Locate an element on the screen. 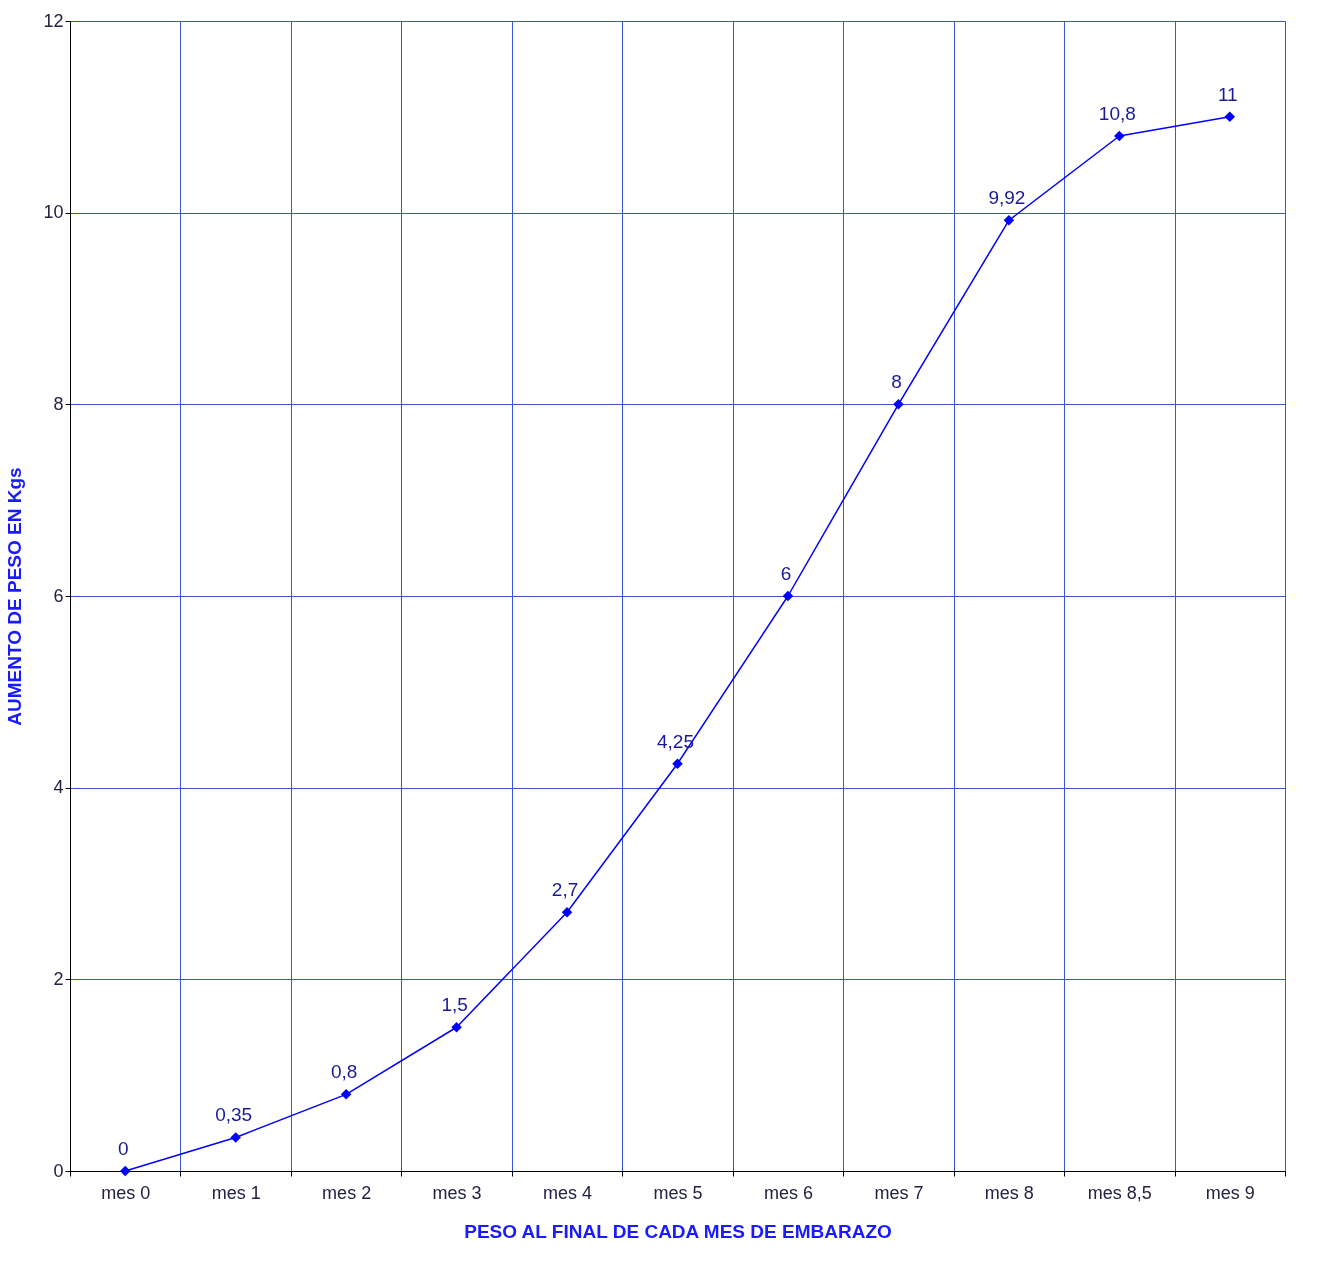  x-tick-label: mes 8,5 is located at coordinates (1119, 1192).